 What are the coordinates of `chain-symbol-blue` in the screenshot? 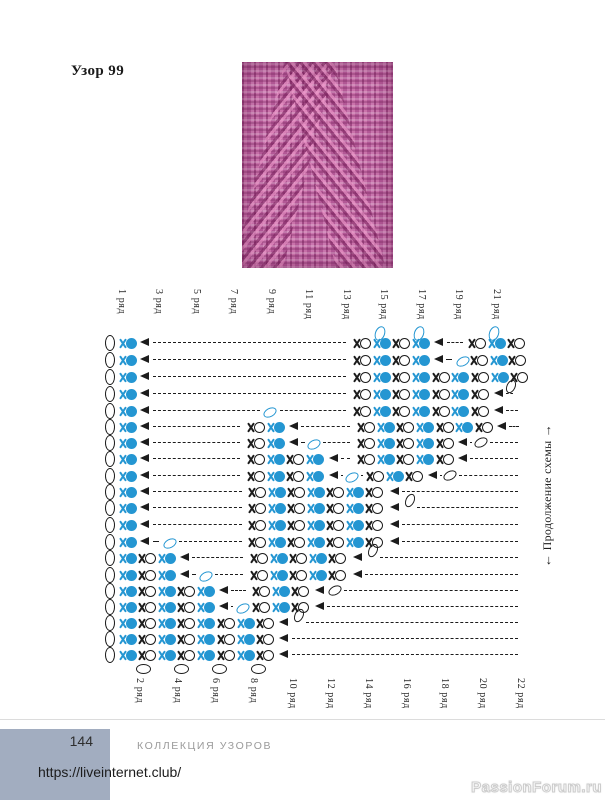 It's located at (270, 412).